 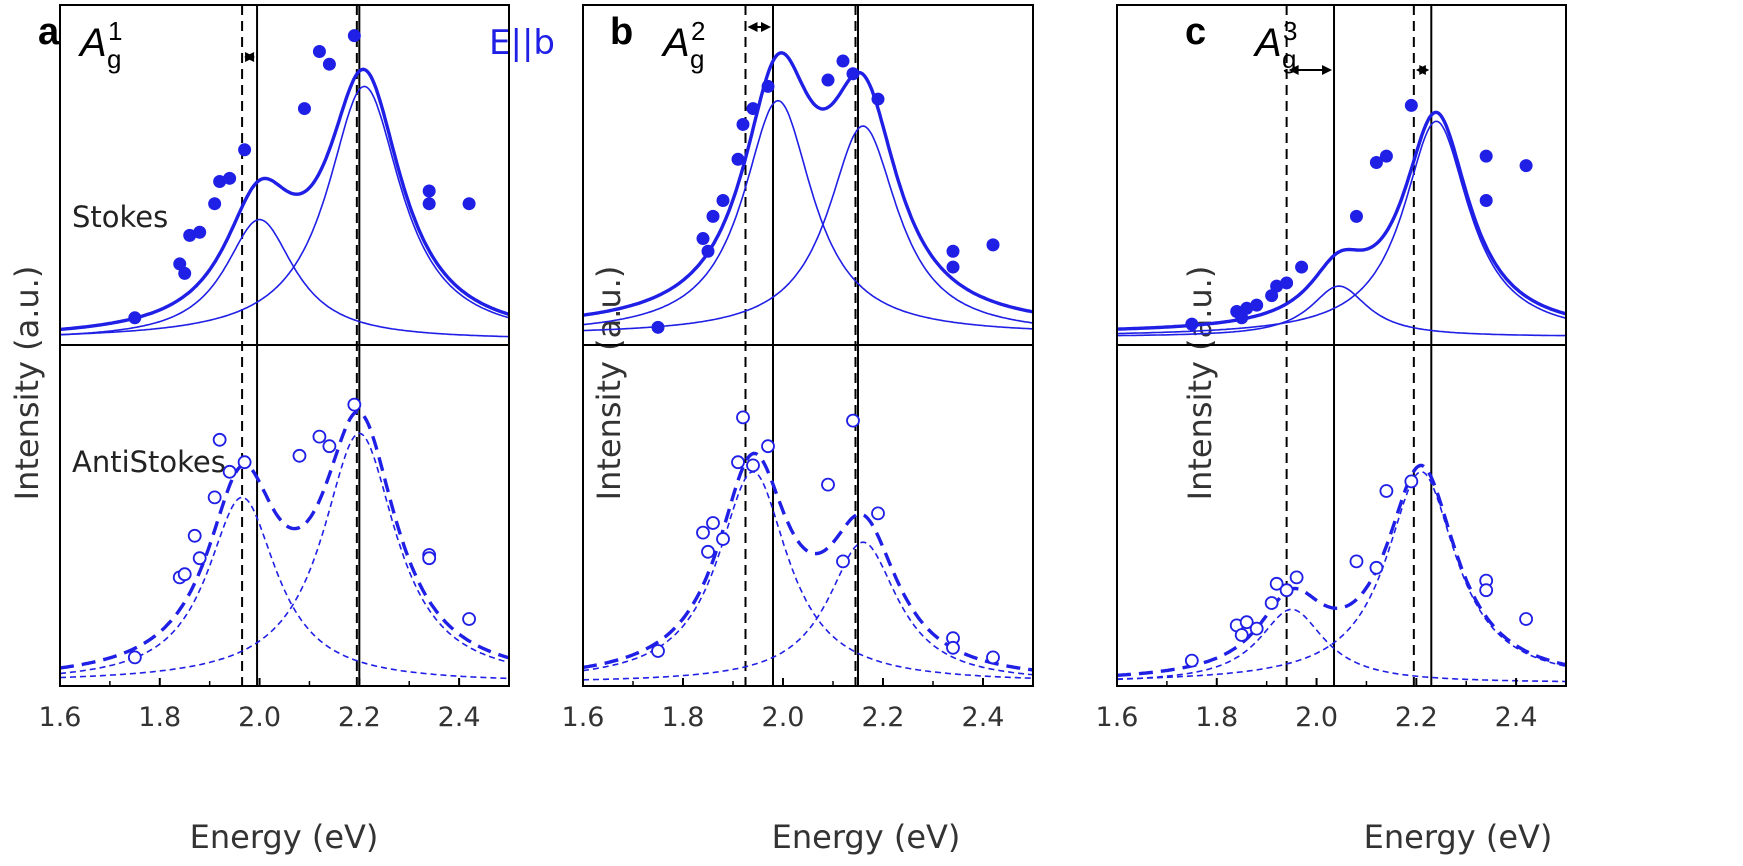 What do you see at coordinates (698, 31) in the screenshot?
I see `mode-superscript: 2` at bounding box center [698, 31].